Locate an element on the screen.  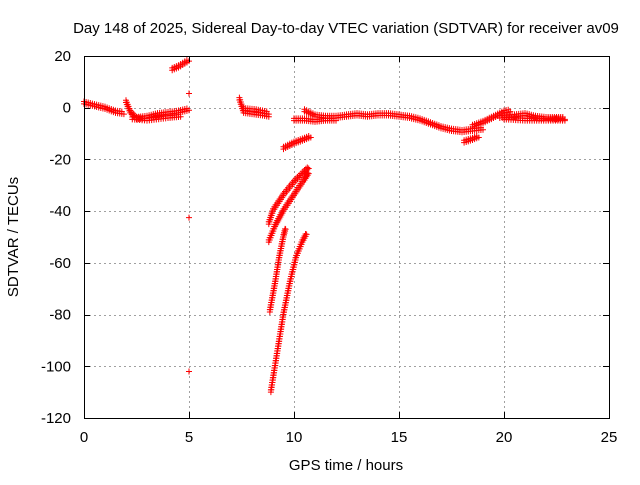
y-tick-label-3: -60 is located at coordinates (60, 263).